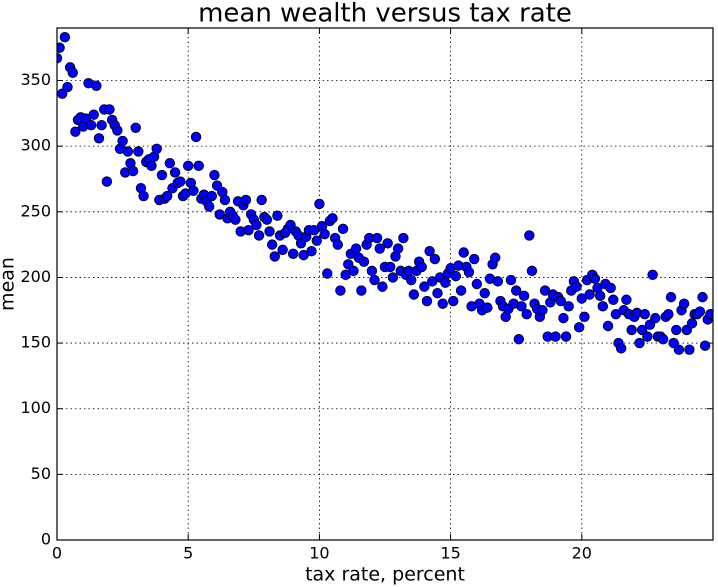  What do you see at coordinates (385, 14) in the screenshot?
I see `chart-title: mean wealth versus tax rate` at bounding box center [385, 14].